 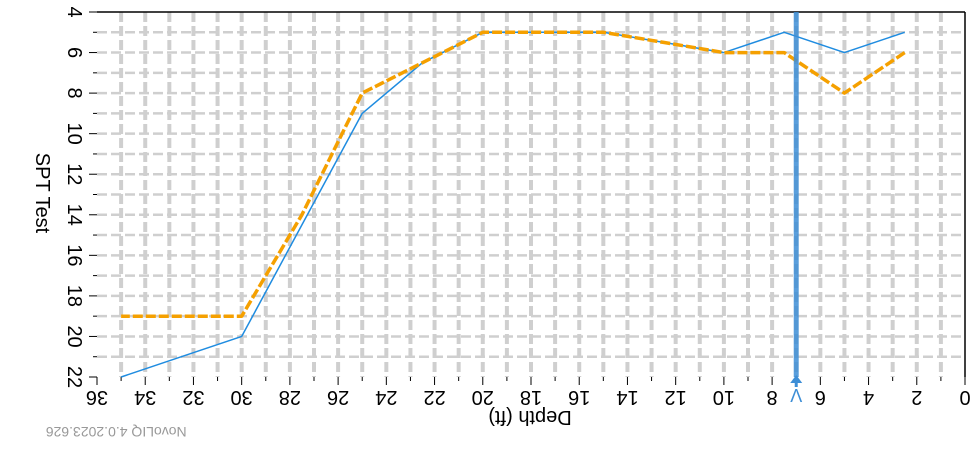 I want to click on x-tick-label: 16, so click(x=579, y=397).